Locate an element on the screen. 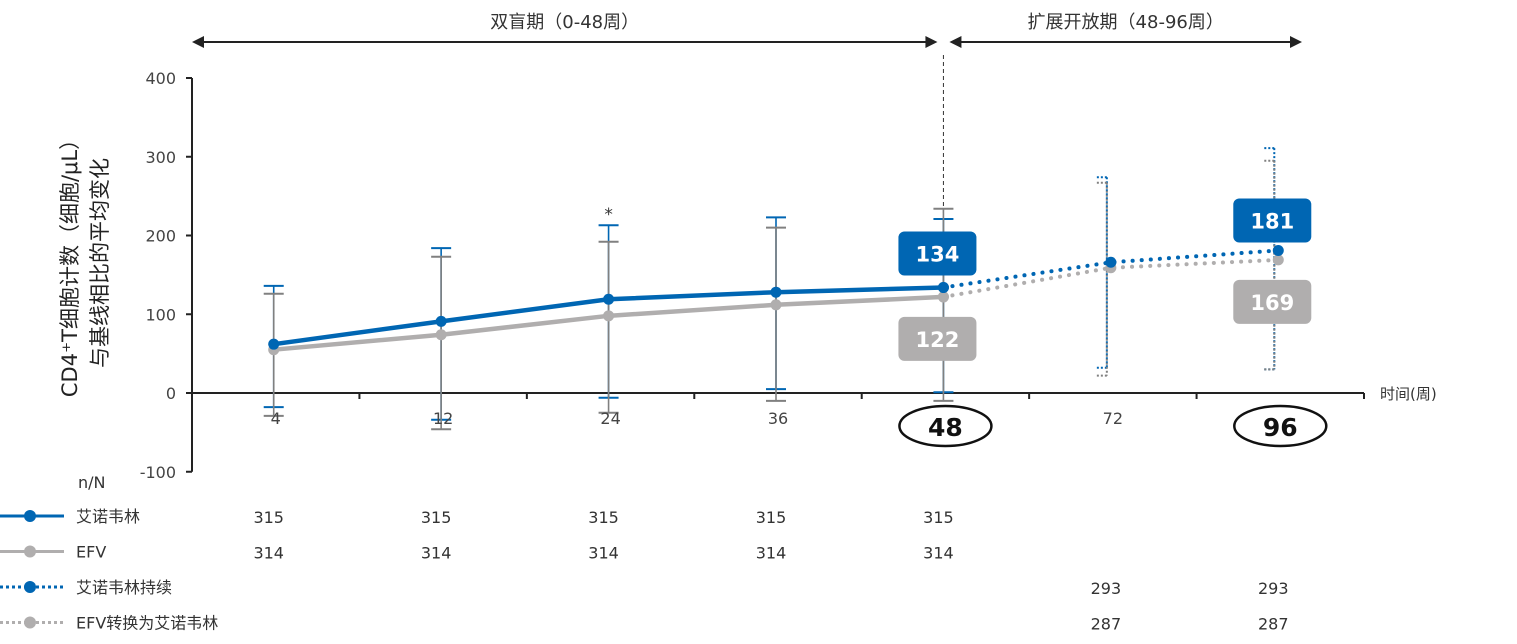 The width and height of the screenshot is (1517, 644). n-label: n/N is located at coordinates (92, 482).